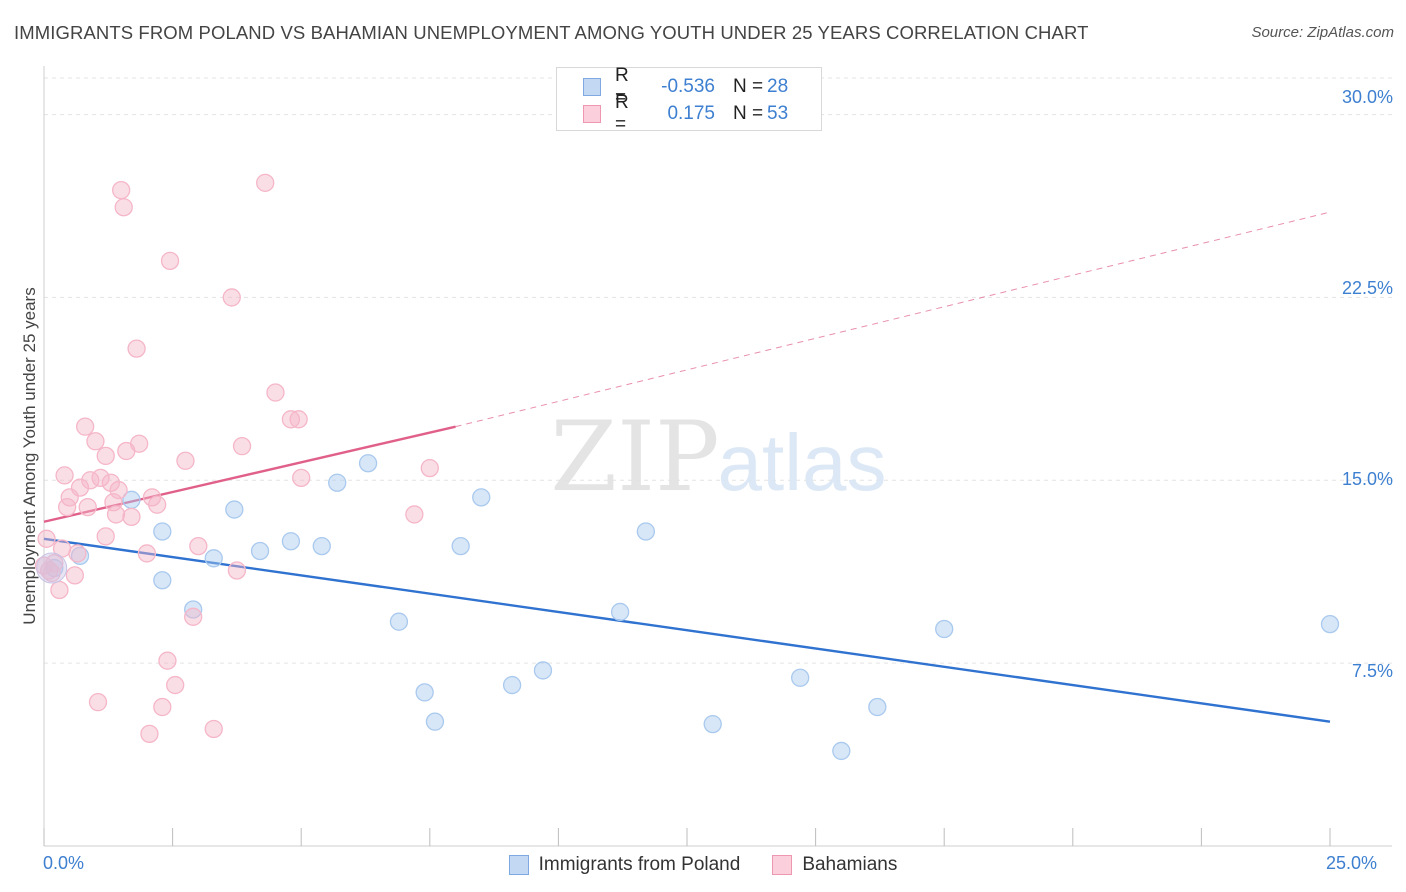  Describe the element at coordinates (802, 462) in the screenshot. I see `watermark-atlas: atlas` at that location.